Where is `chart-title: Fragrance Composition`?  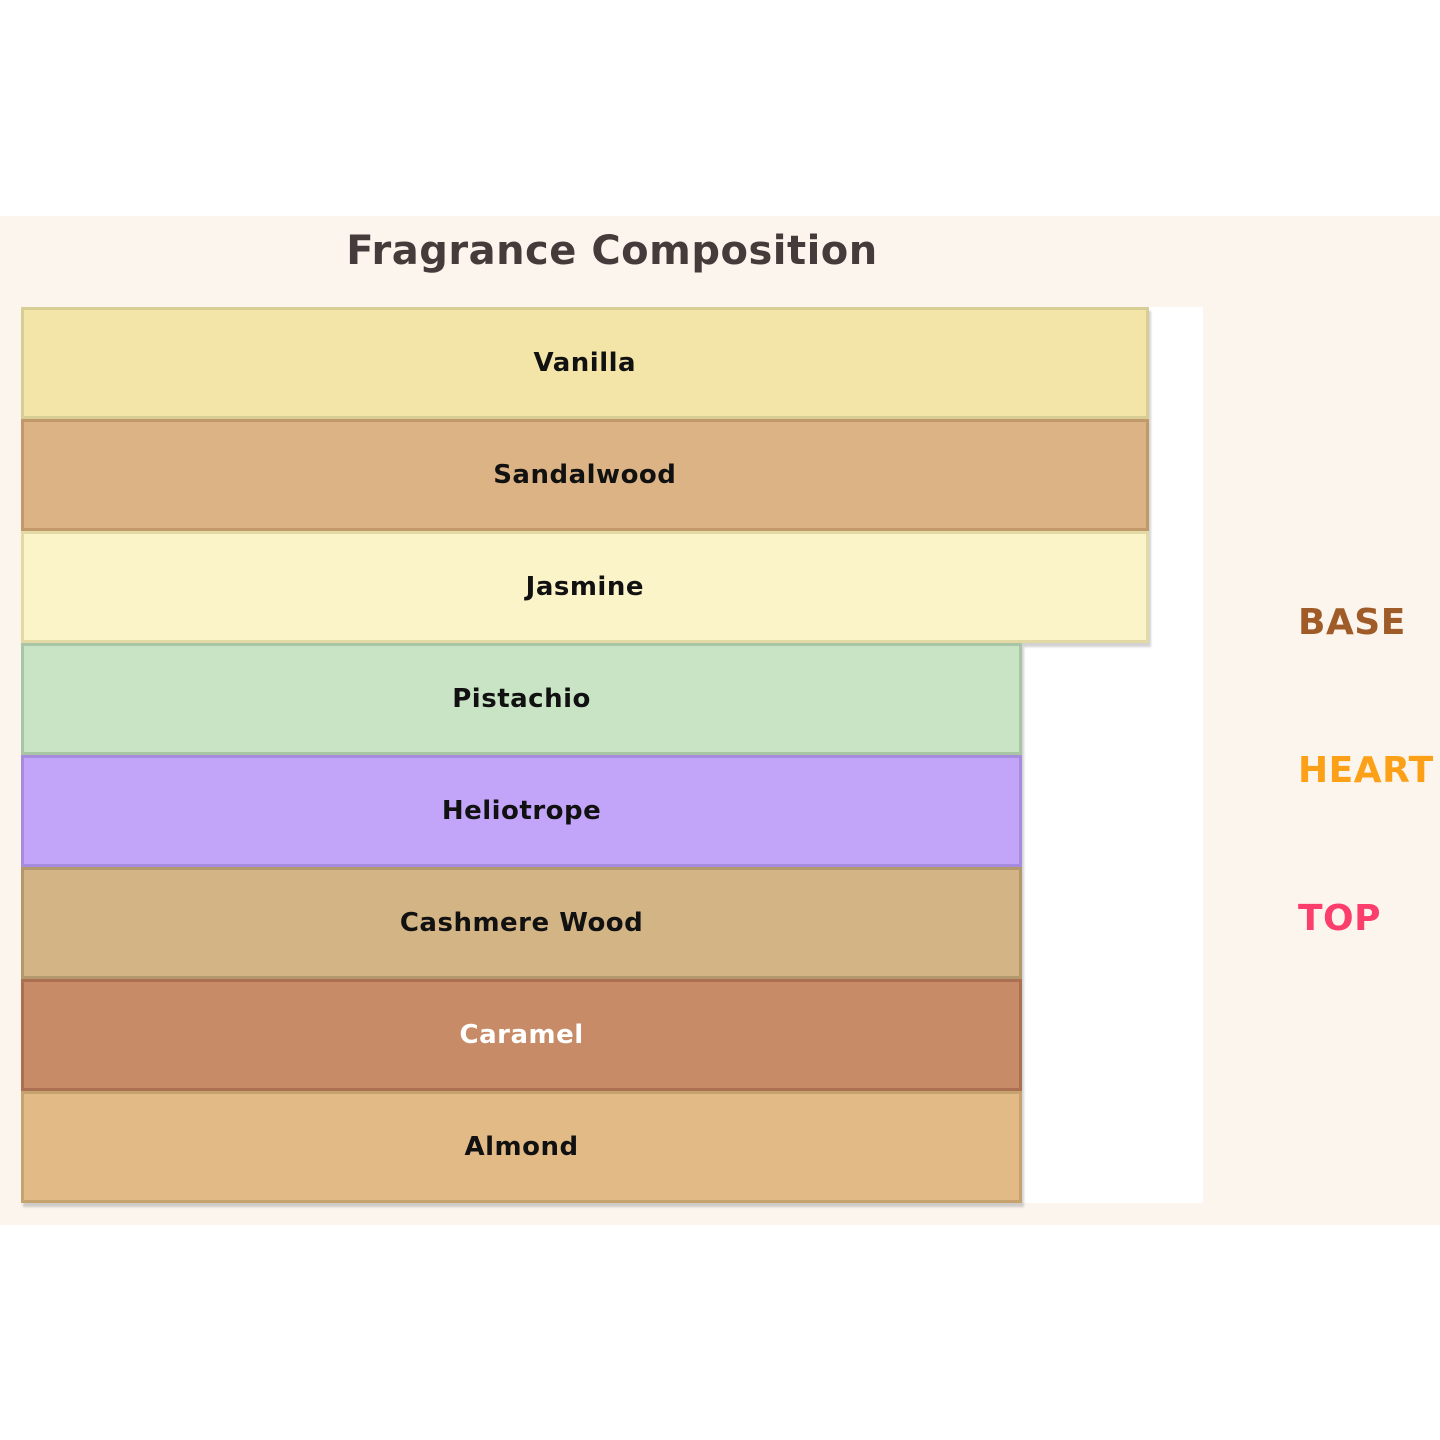 chart-title: Fragrance Composition is located at coordinates (612, 251).